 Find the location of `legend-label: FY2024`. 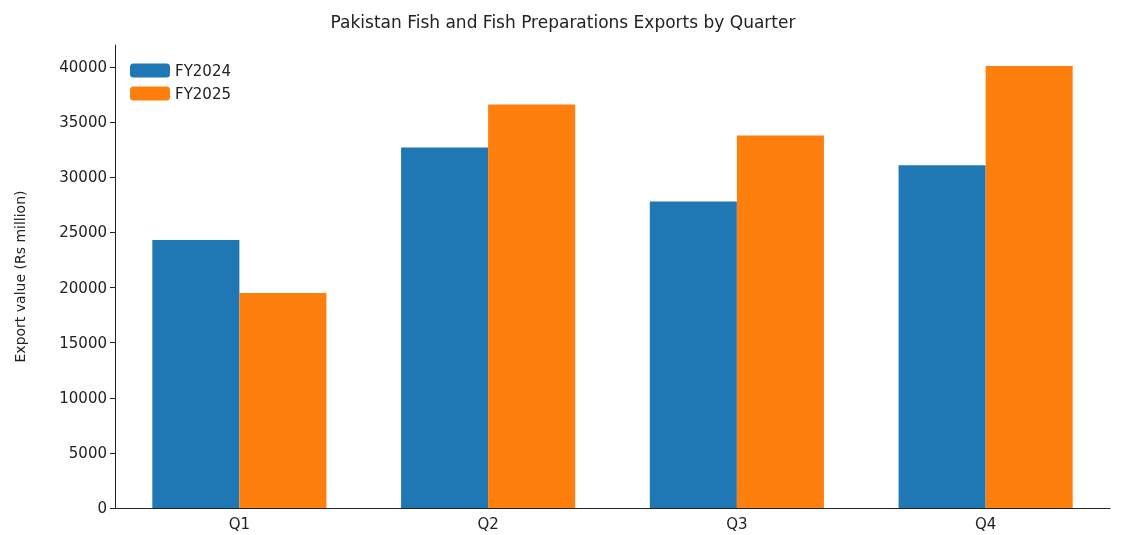

legend-label: FY2024 is located at coordinates (203, 70).